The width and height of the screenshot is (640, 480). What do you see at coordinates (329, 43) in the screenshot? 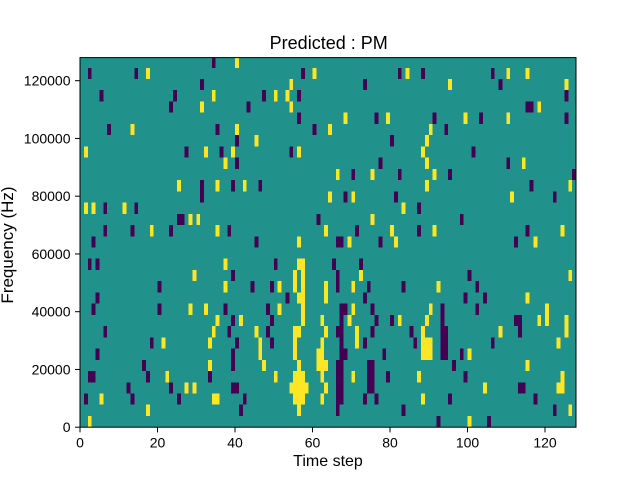
I see `svg-text: Predicted : PM` at bounding box center [329, 43].